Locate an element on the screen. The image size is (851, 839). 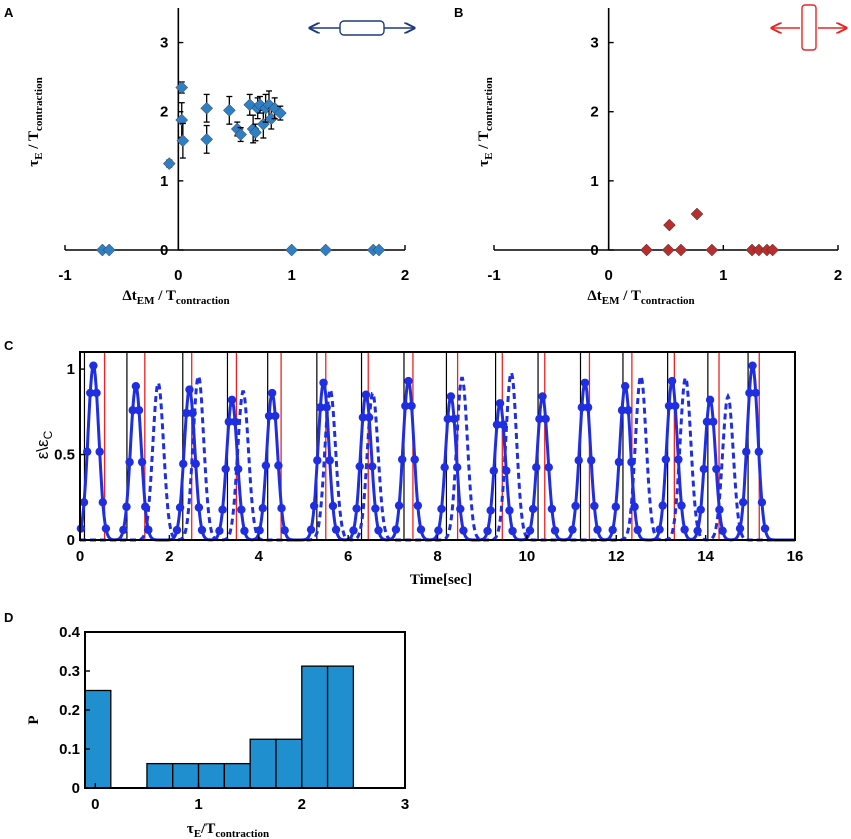
panel-c-ytick-label: 1 is located at coordinates (71, 369).